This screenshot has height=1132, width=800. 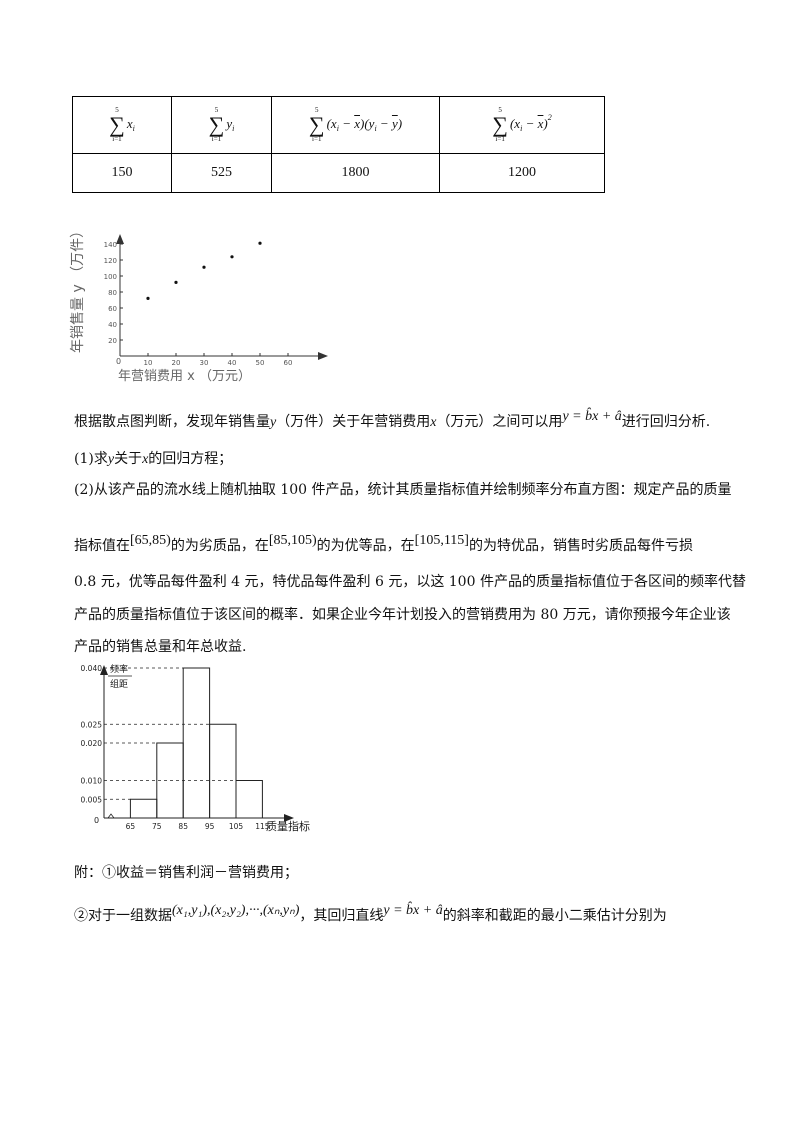 I want to click on y-tick-label: 120, so click(x=110, y=261).